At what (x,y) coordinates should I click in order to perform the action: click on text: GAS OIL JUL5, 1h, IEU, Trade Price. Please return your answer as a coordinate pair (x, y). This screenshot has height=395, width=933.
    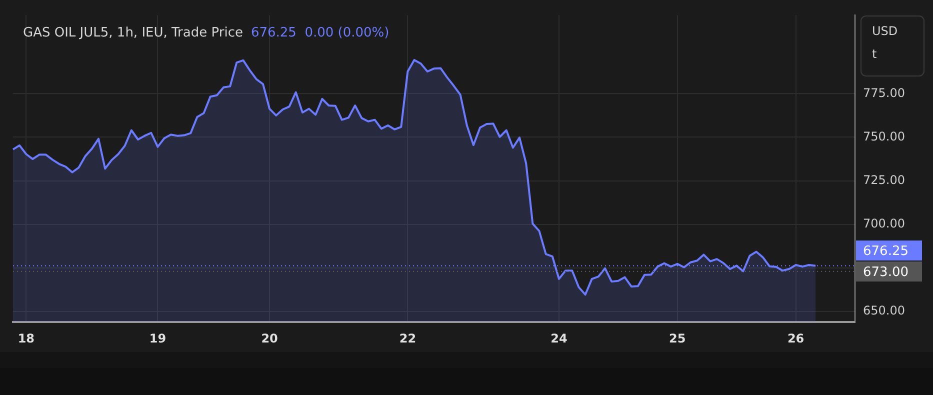
    Looking at the image, I should click on (133, 32).